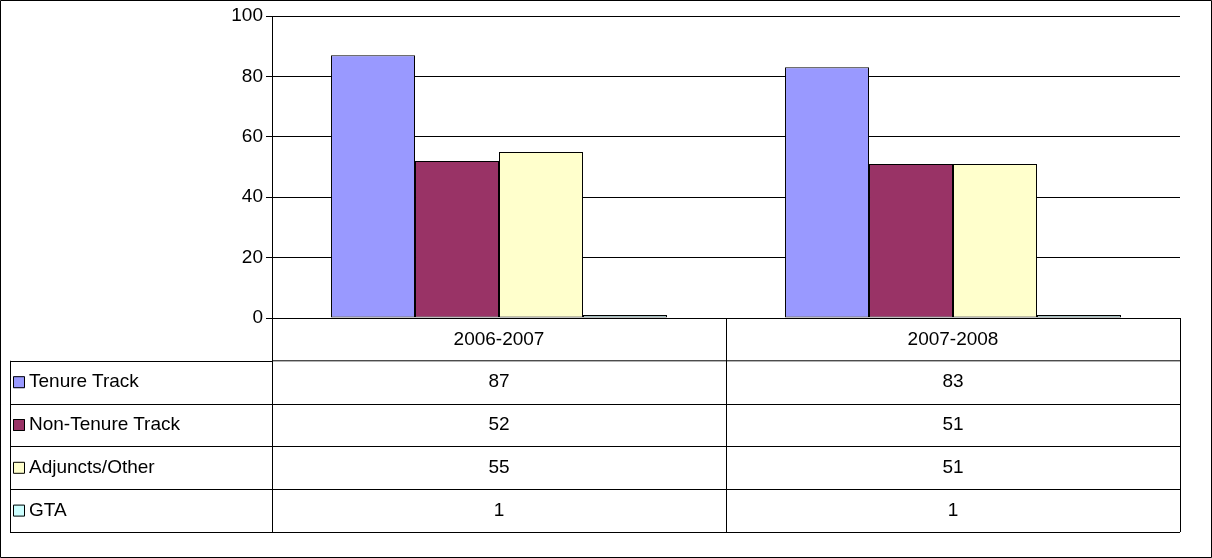  I want to click on y-tick-label: 60, so click(252, 136).